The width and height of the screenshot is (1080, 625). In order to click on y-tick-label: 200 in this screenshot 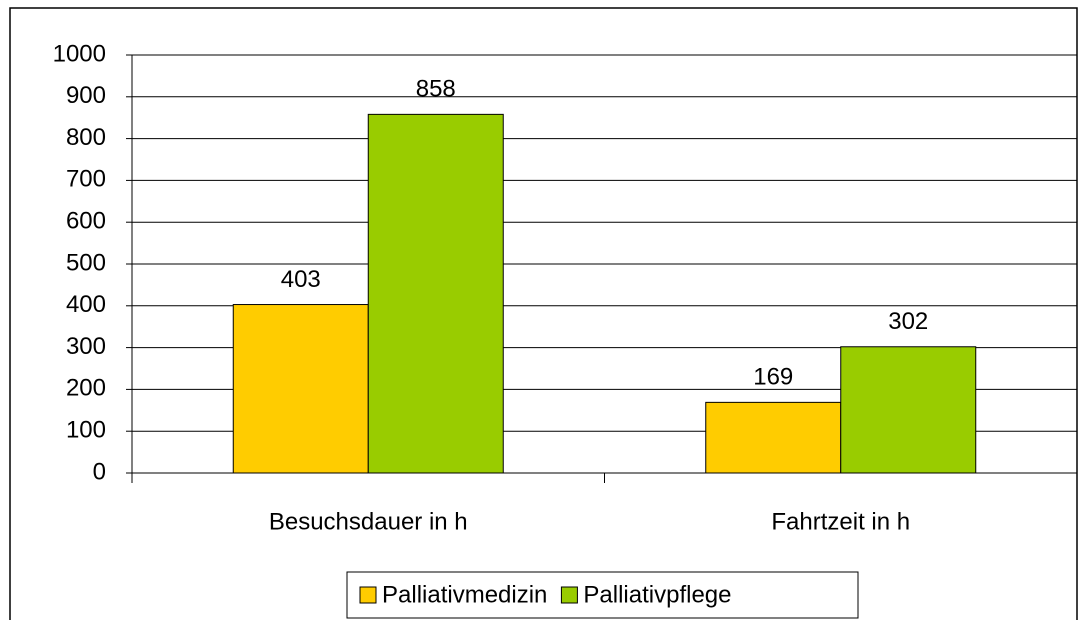, I will do `click(86, 388)`.